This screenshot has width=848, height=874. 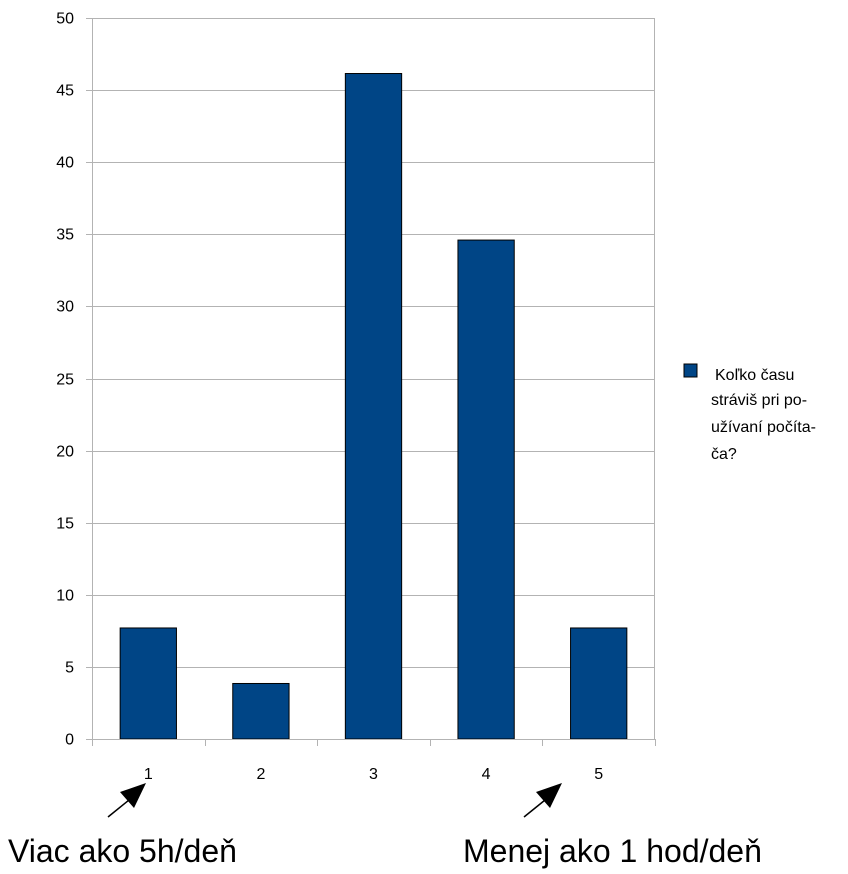 I want to click on legend-label-line-1: Koľko času, so click(x=754, y=375).